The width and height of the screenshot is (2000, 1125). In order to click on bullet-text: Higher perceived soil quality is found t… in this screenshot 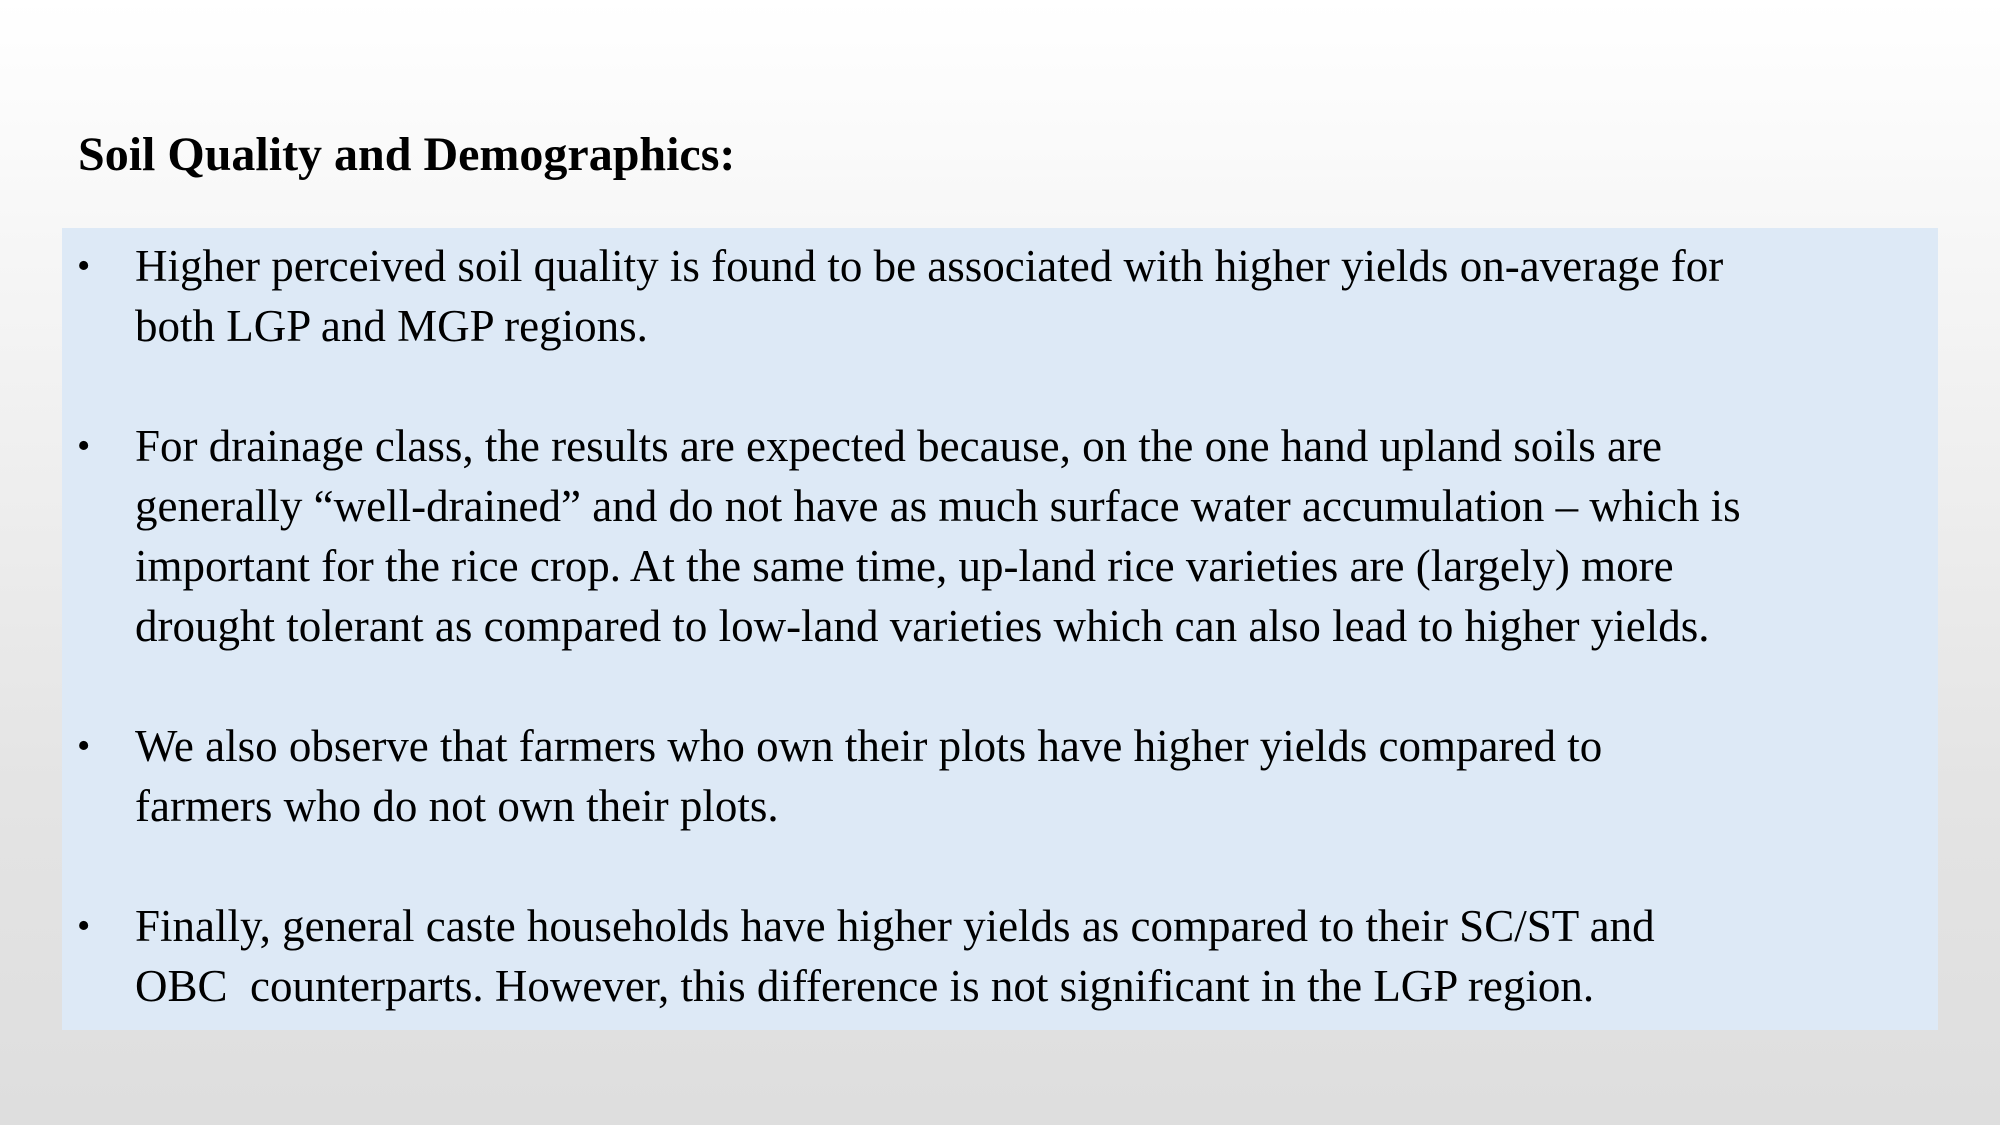, I will do `click(1036, 296)`.